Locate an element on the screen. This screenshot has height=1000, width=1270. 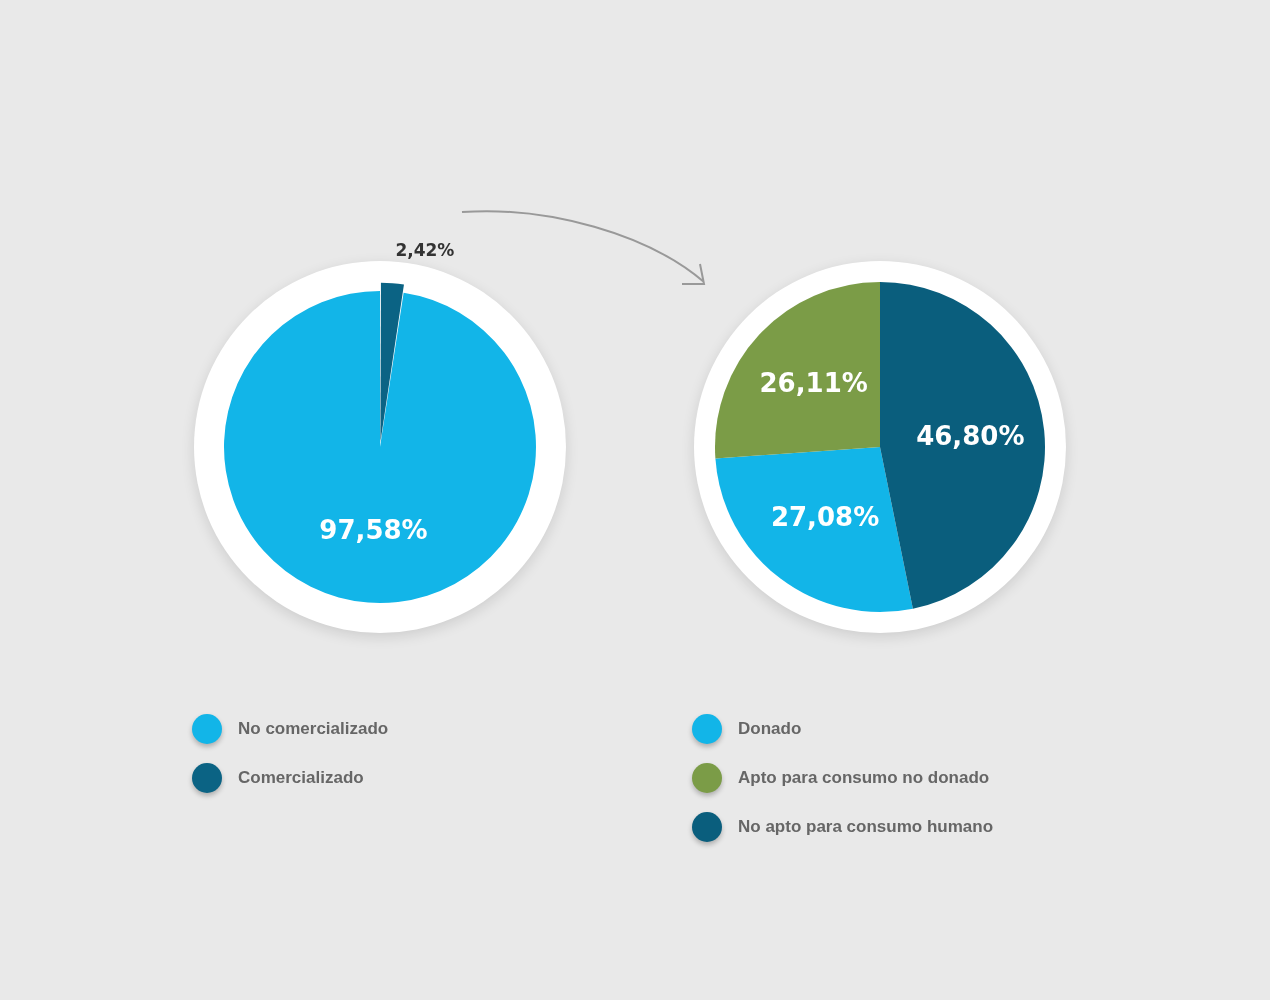
legend-label: Comercializado is located at coordinates (301, 777).